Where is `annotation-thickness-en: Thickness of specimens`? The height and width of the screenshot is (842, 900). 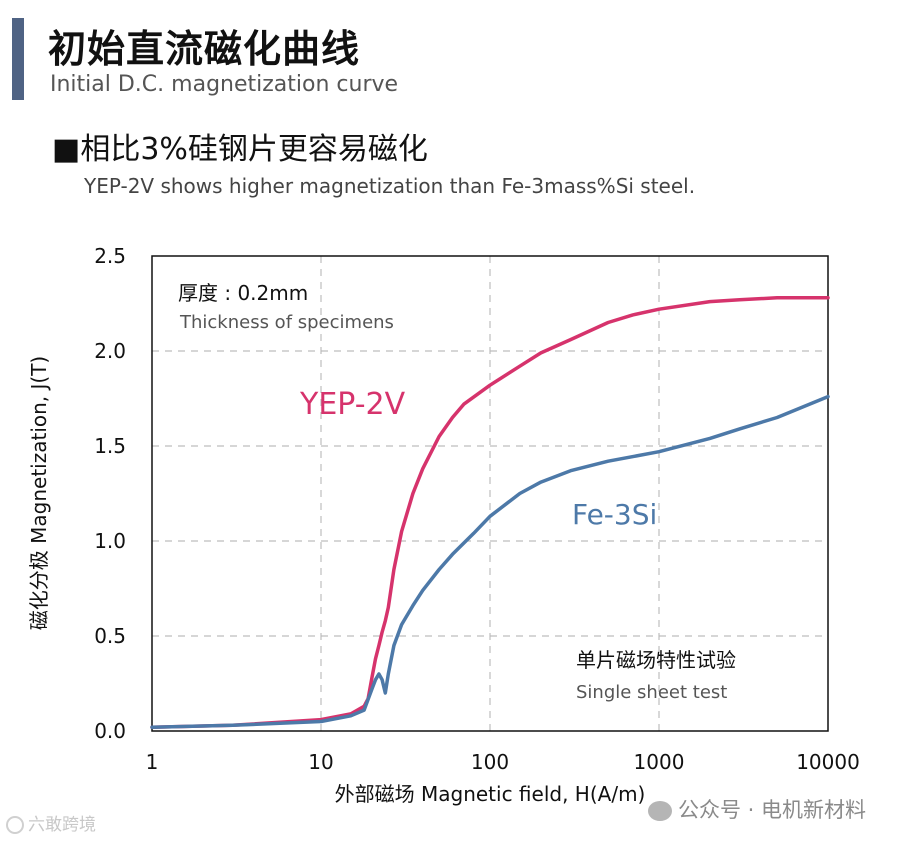
annotation-thickness-en: Thickness of specimens is located at coordinates (286, 322).